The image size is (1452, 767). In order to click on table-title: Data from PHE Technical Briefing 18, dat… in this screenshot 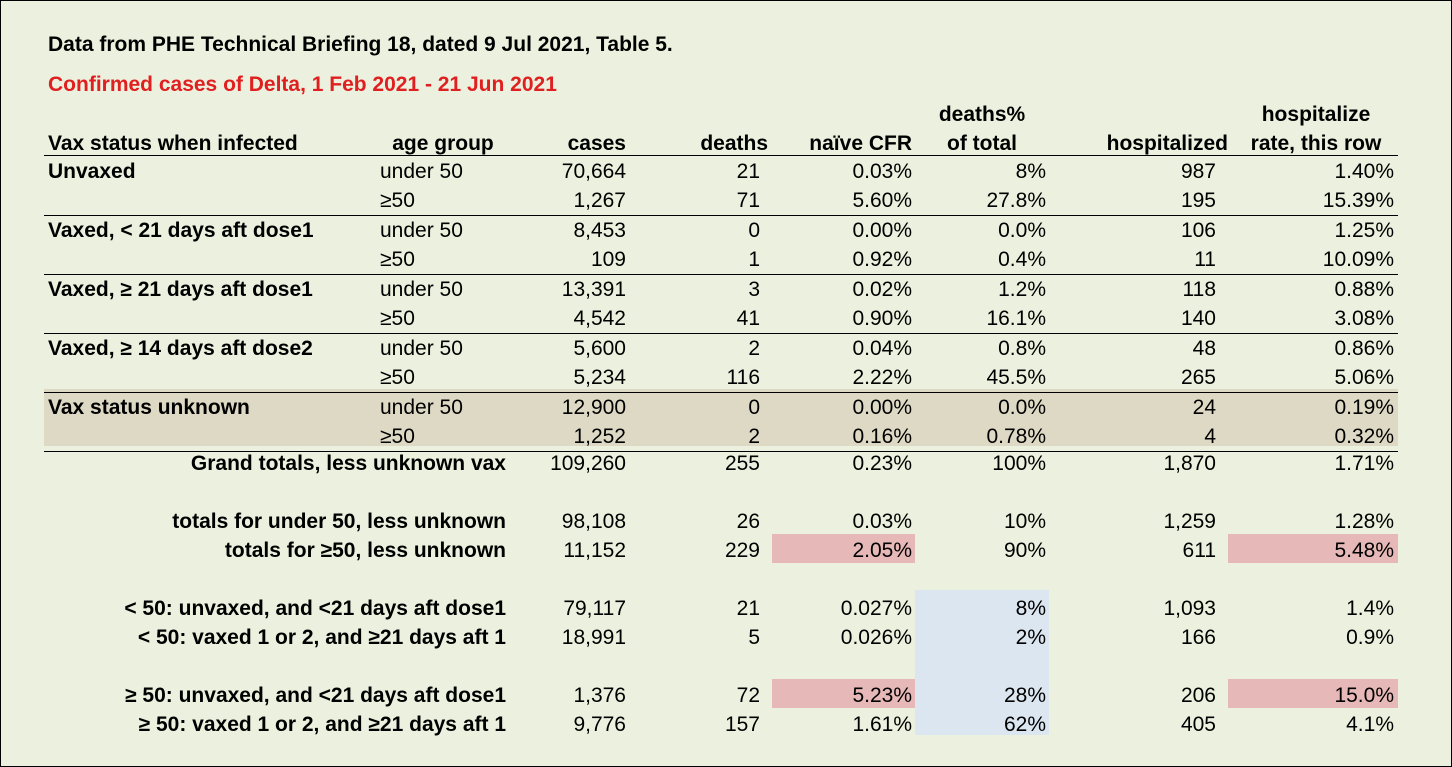, I will do `click(360, 44)`.